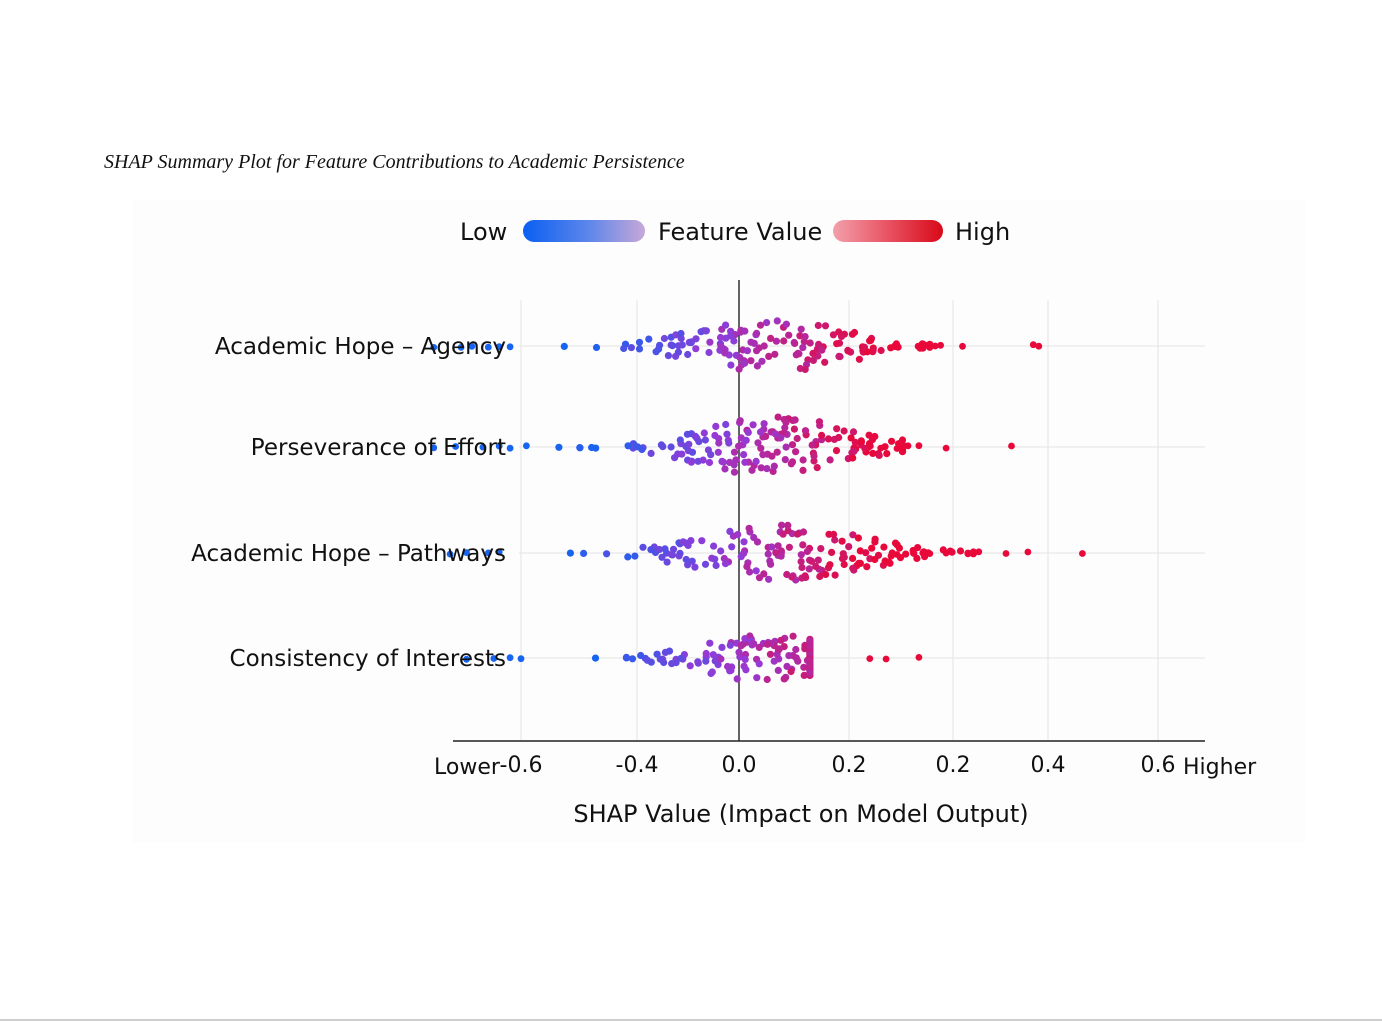  Describe the element at coordinates (467, 767) in the screenshot. I see `x-axis-lower-label: Lower` at that location.